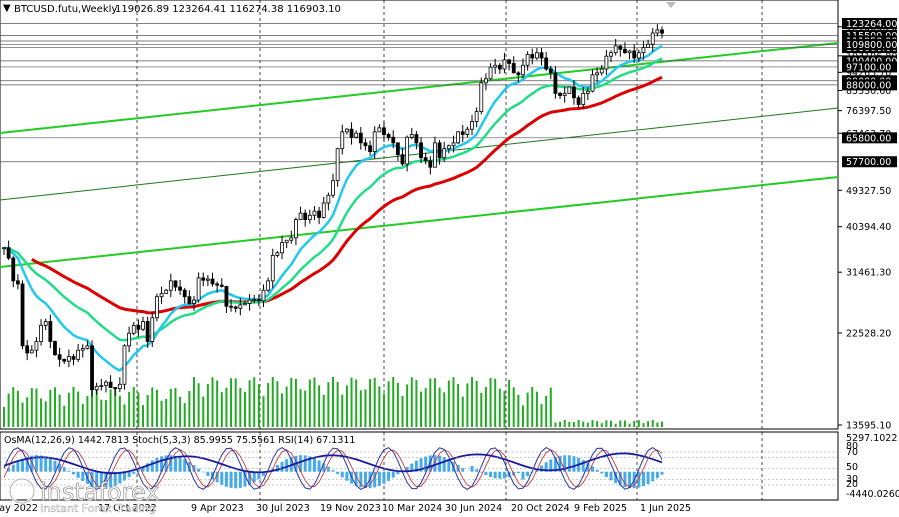 Image resolution: width=899 pixels, height=517 pixels. Describe the element at coordinates (852, 452) in the screenshot. I see `indicator-tick-label: 70` at that location.